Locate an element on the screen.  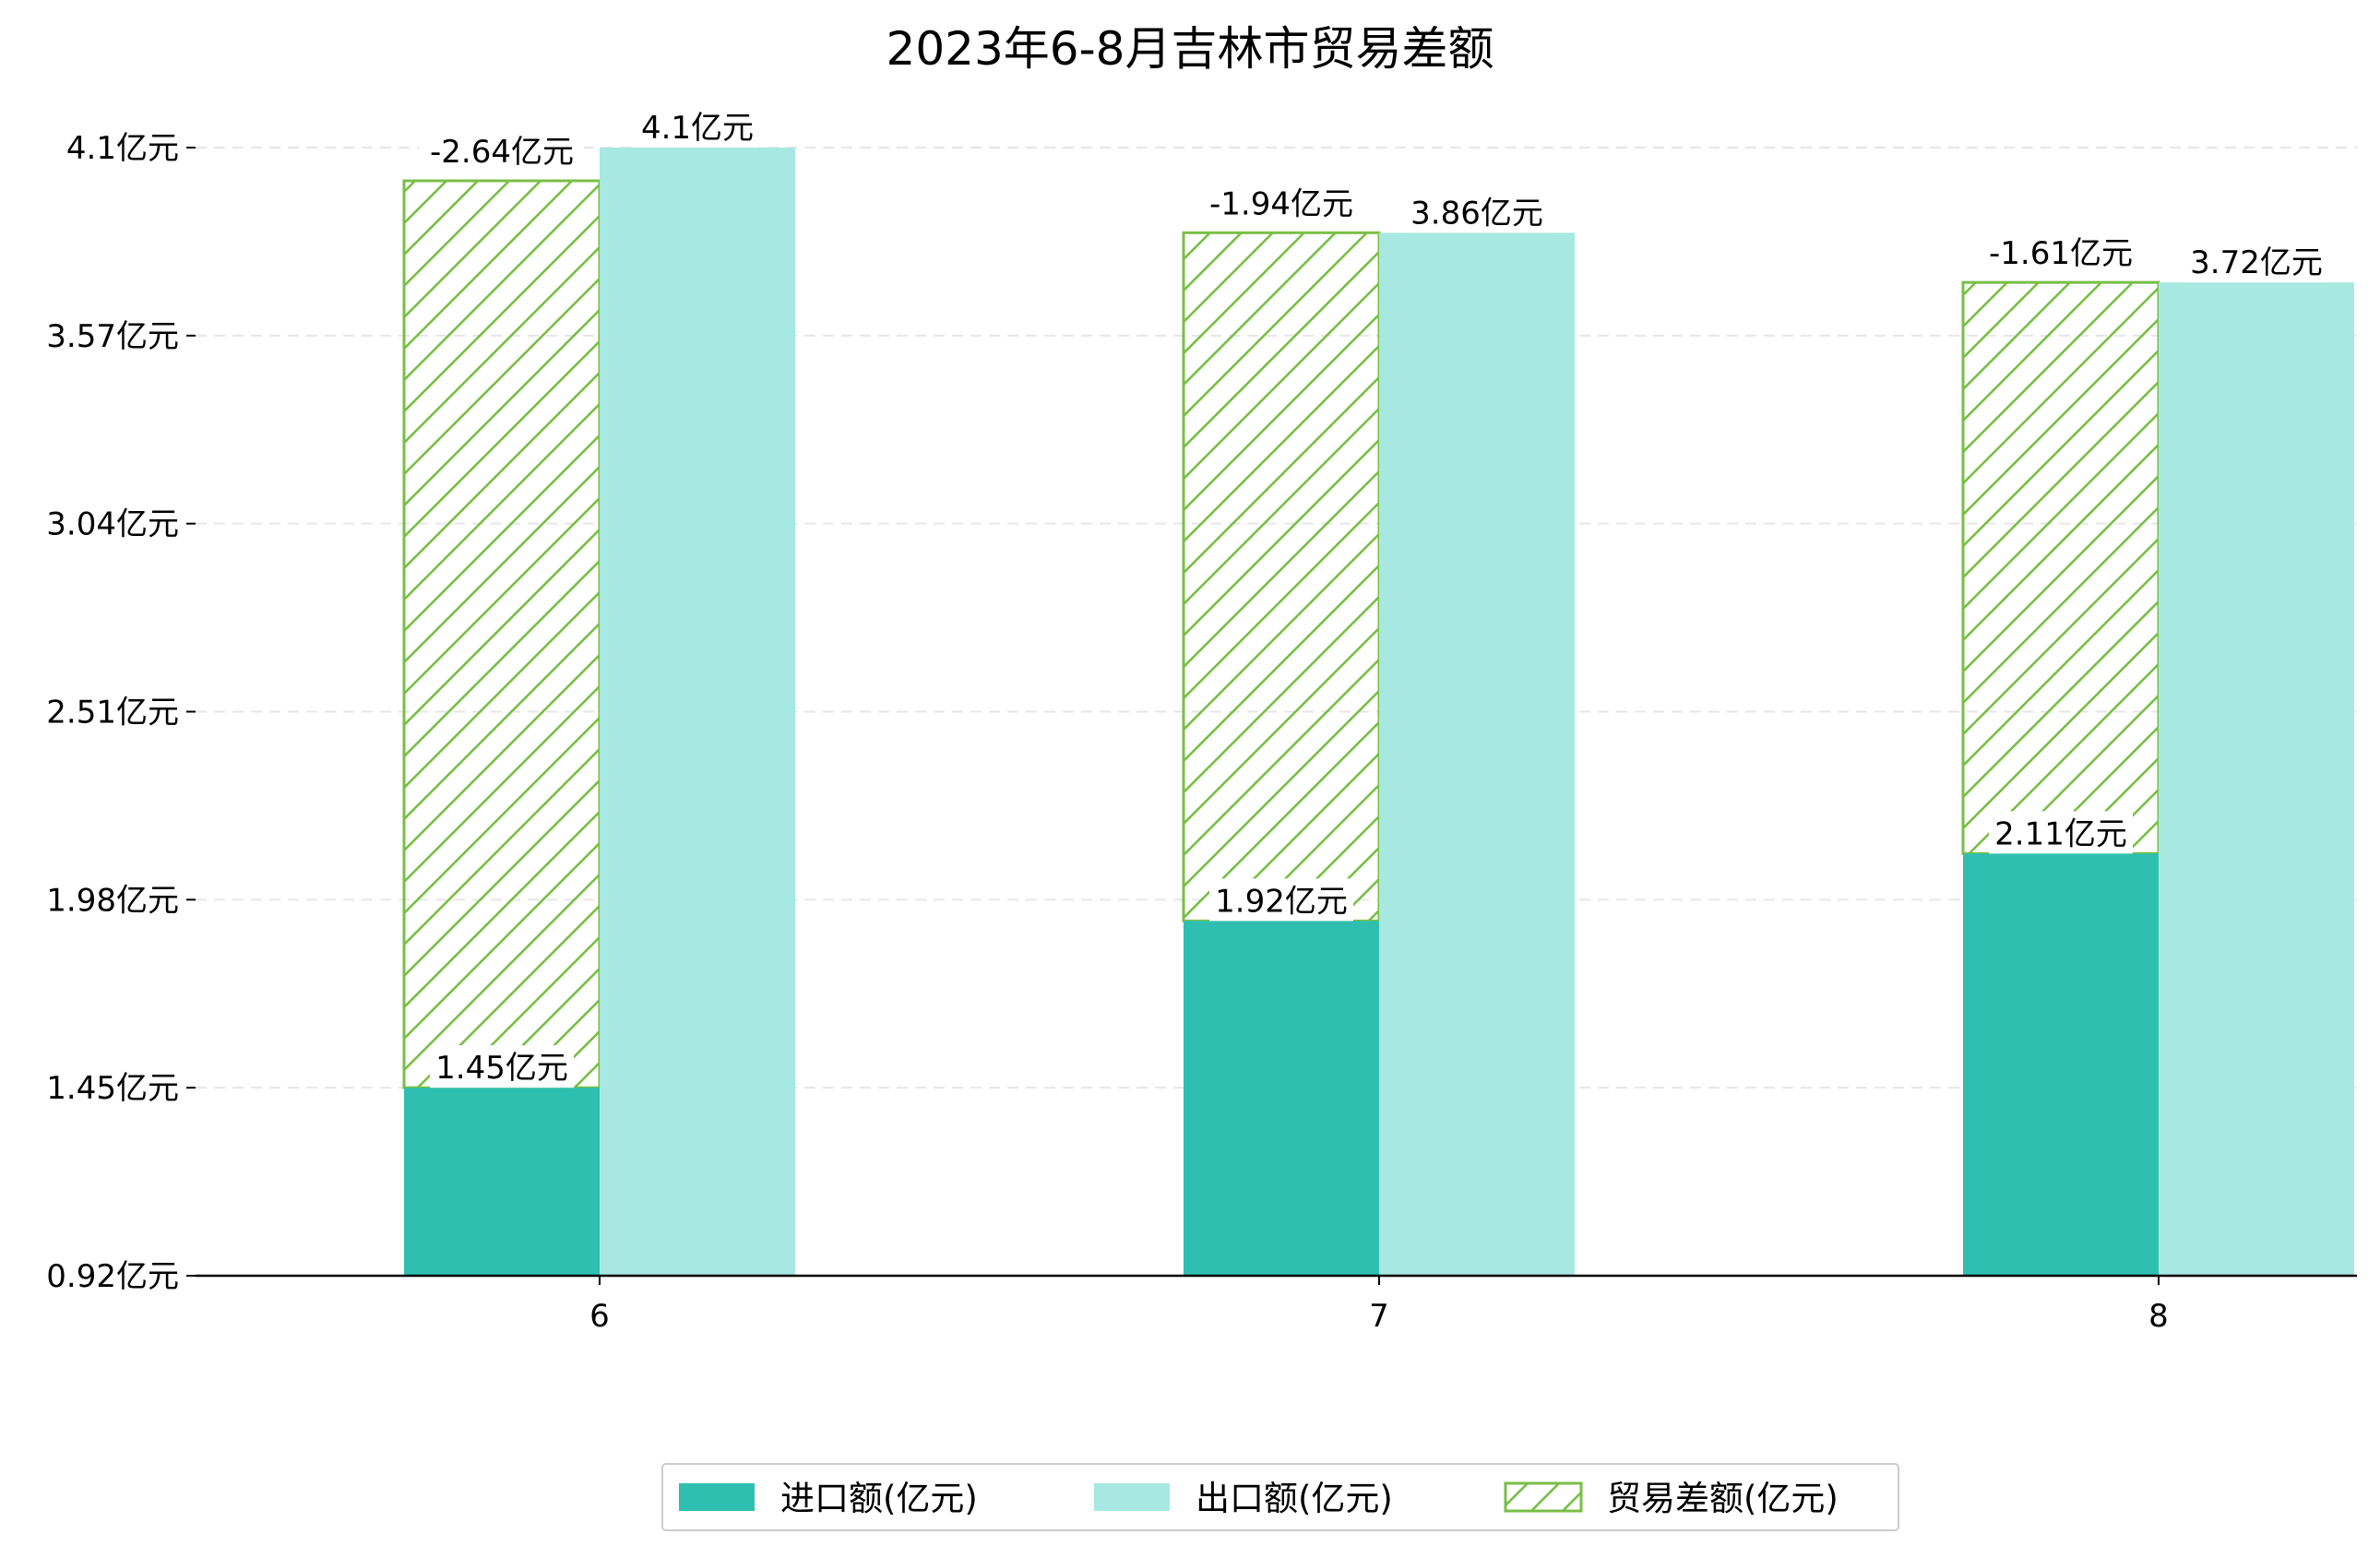
import-value-label: 1.92亿元 is located at coordinates (1281, 901).